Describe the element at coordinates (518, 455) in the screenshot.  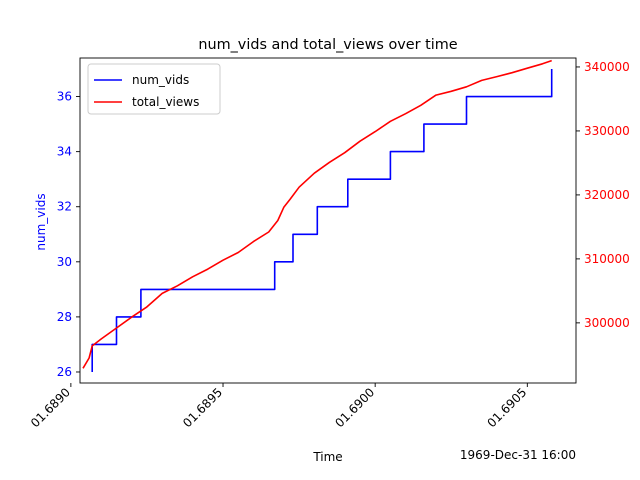
I see `x-offset-label: 1969-Dec-31 16:00` at that location.